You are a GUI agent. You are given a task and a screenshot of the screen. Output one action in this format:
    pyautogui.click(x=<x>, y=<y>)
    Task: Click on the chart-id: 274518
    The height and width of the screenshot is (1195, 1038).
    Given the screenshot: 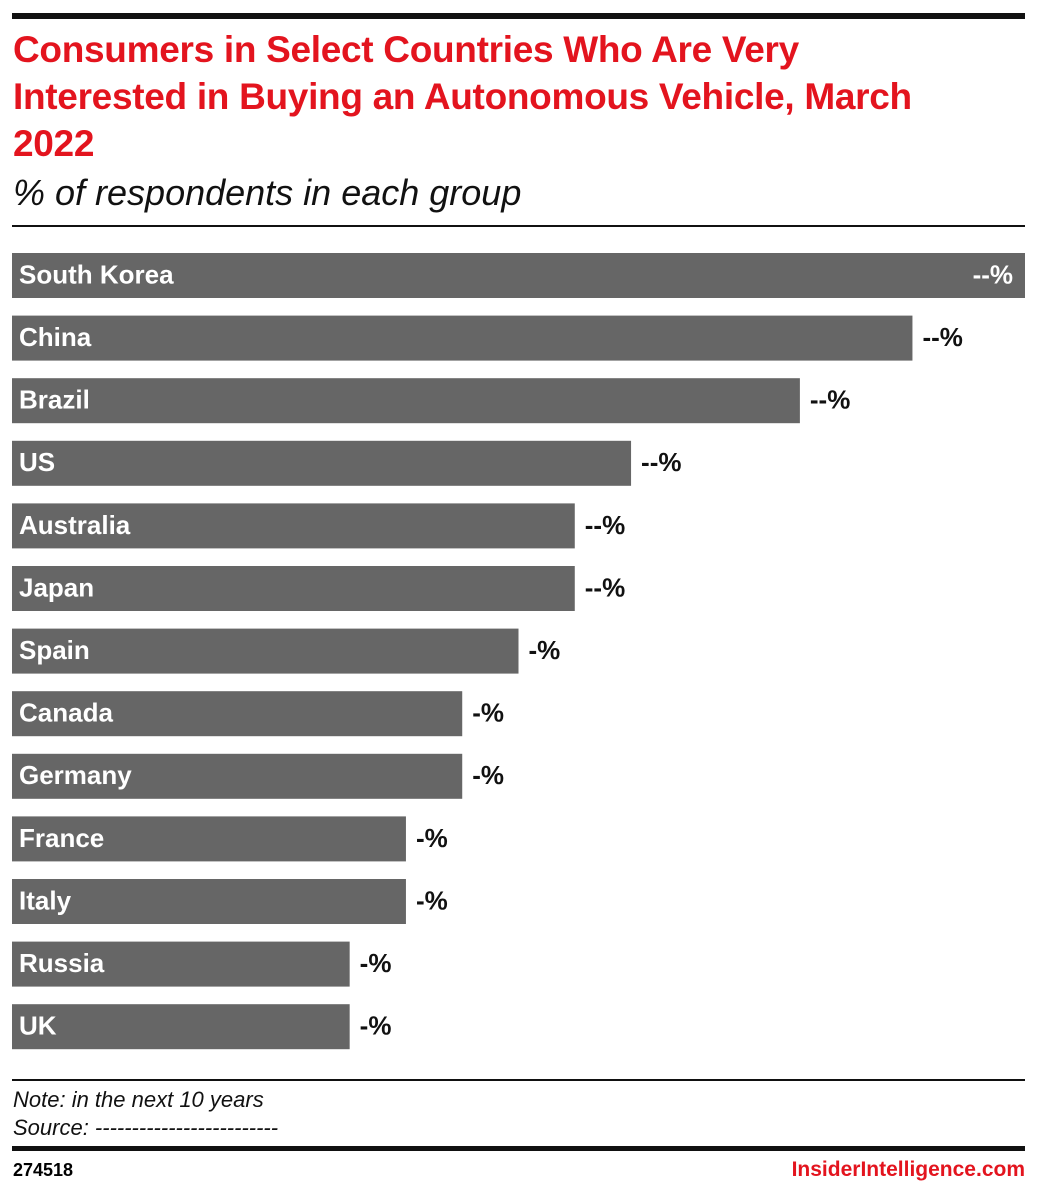 What is the action you would take?
    pyautogui.click(x=43, y=1170)
    